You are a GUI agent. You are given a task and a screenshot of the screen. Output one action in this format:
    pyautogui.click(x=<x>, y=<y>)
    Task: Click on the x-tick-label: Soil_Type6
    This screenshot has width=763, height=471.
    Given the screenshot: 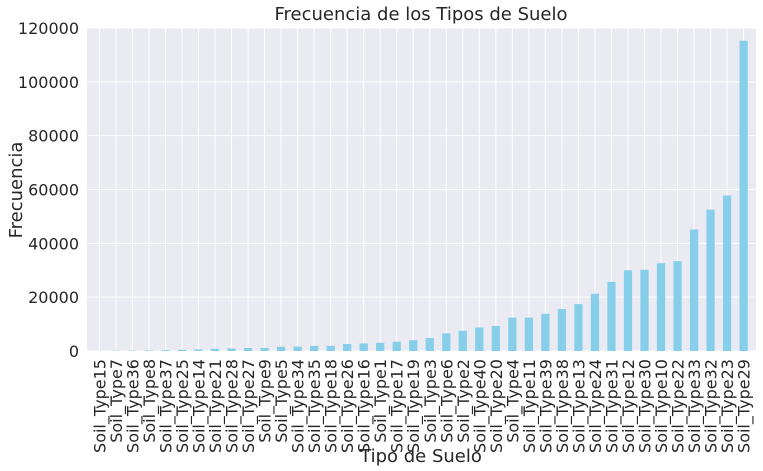 What is the action you would take?
    pyautogui.click(x=447, y=401)
    